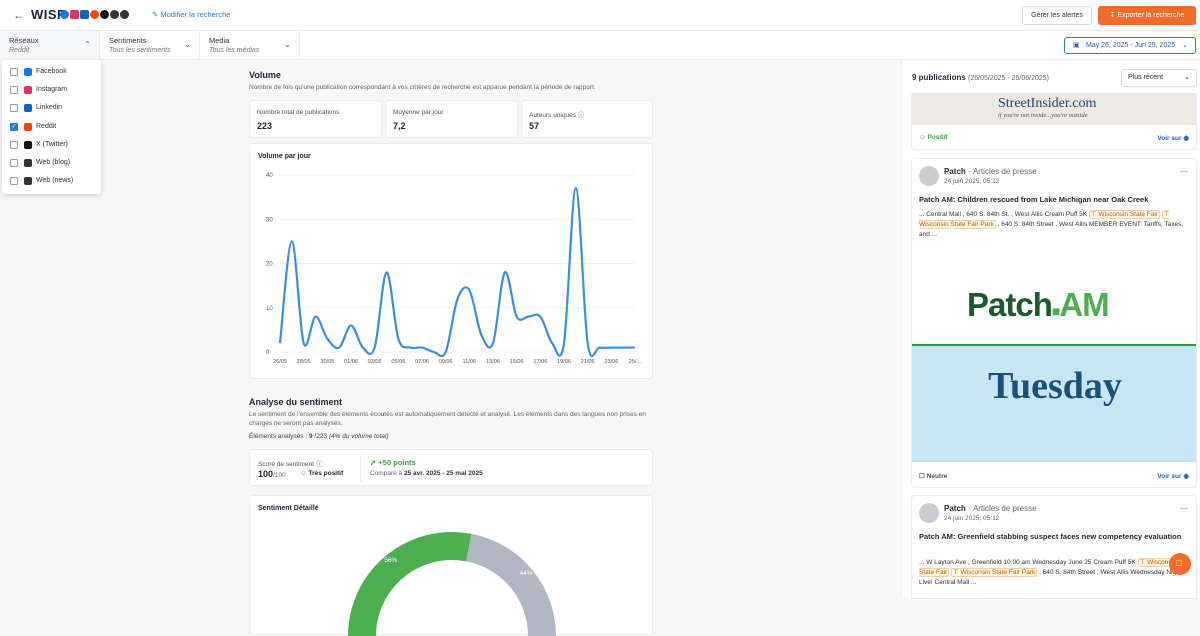 The height and width of the screenshot is (636, 1200). What do you see at coordinates (517, 362) in the screenshot?
I see `x-tick-label: 15/06` at bounding box center [517, 362].